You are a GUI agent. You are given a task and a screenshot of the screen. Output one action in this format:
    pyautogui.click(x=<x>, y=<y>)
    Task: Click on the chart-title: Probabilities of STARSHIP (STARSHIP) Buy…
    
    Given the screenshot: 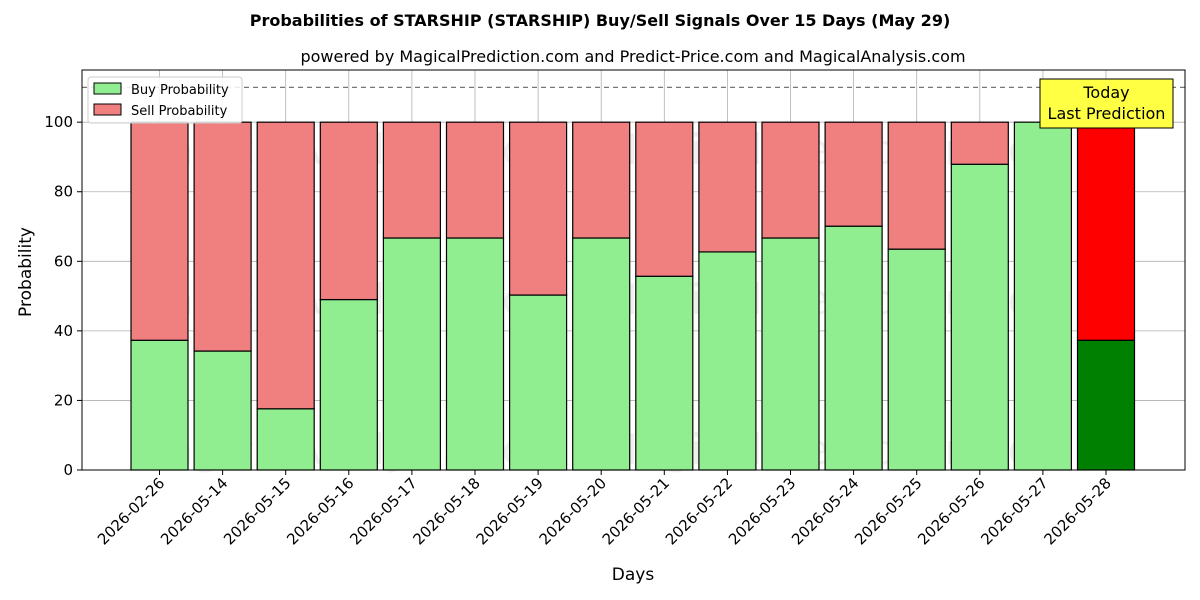 What is the action you would take?
    pyautogui.click(x=600, y=20)
    